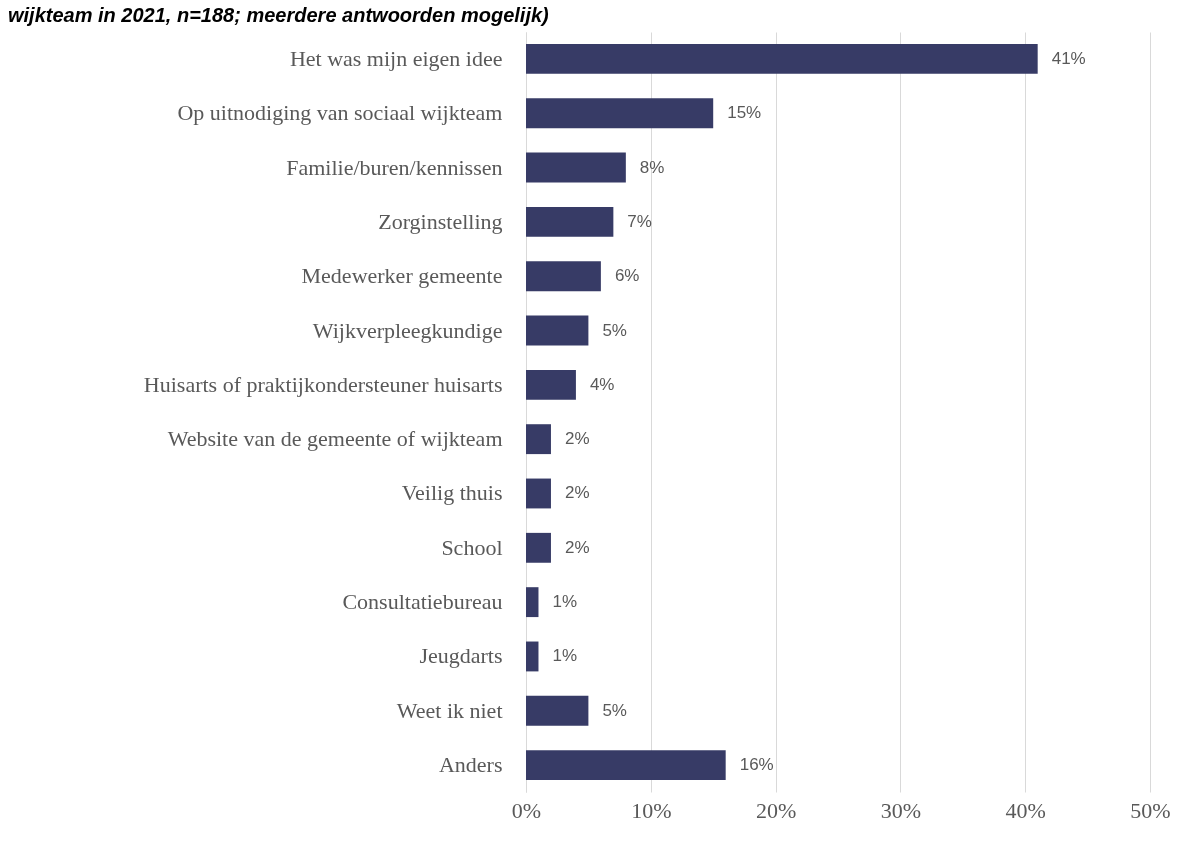 The width and height of the screenshot is (1183, 844). Describe the element at coordinates (639, 221) in the screenshot. I see `data-label: 7%` at that location.